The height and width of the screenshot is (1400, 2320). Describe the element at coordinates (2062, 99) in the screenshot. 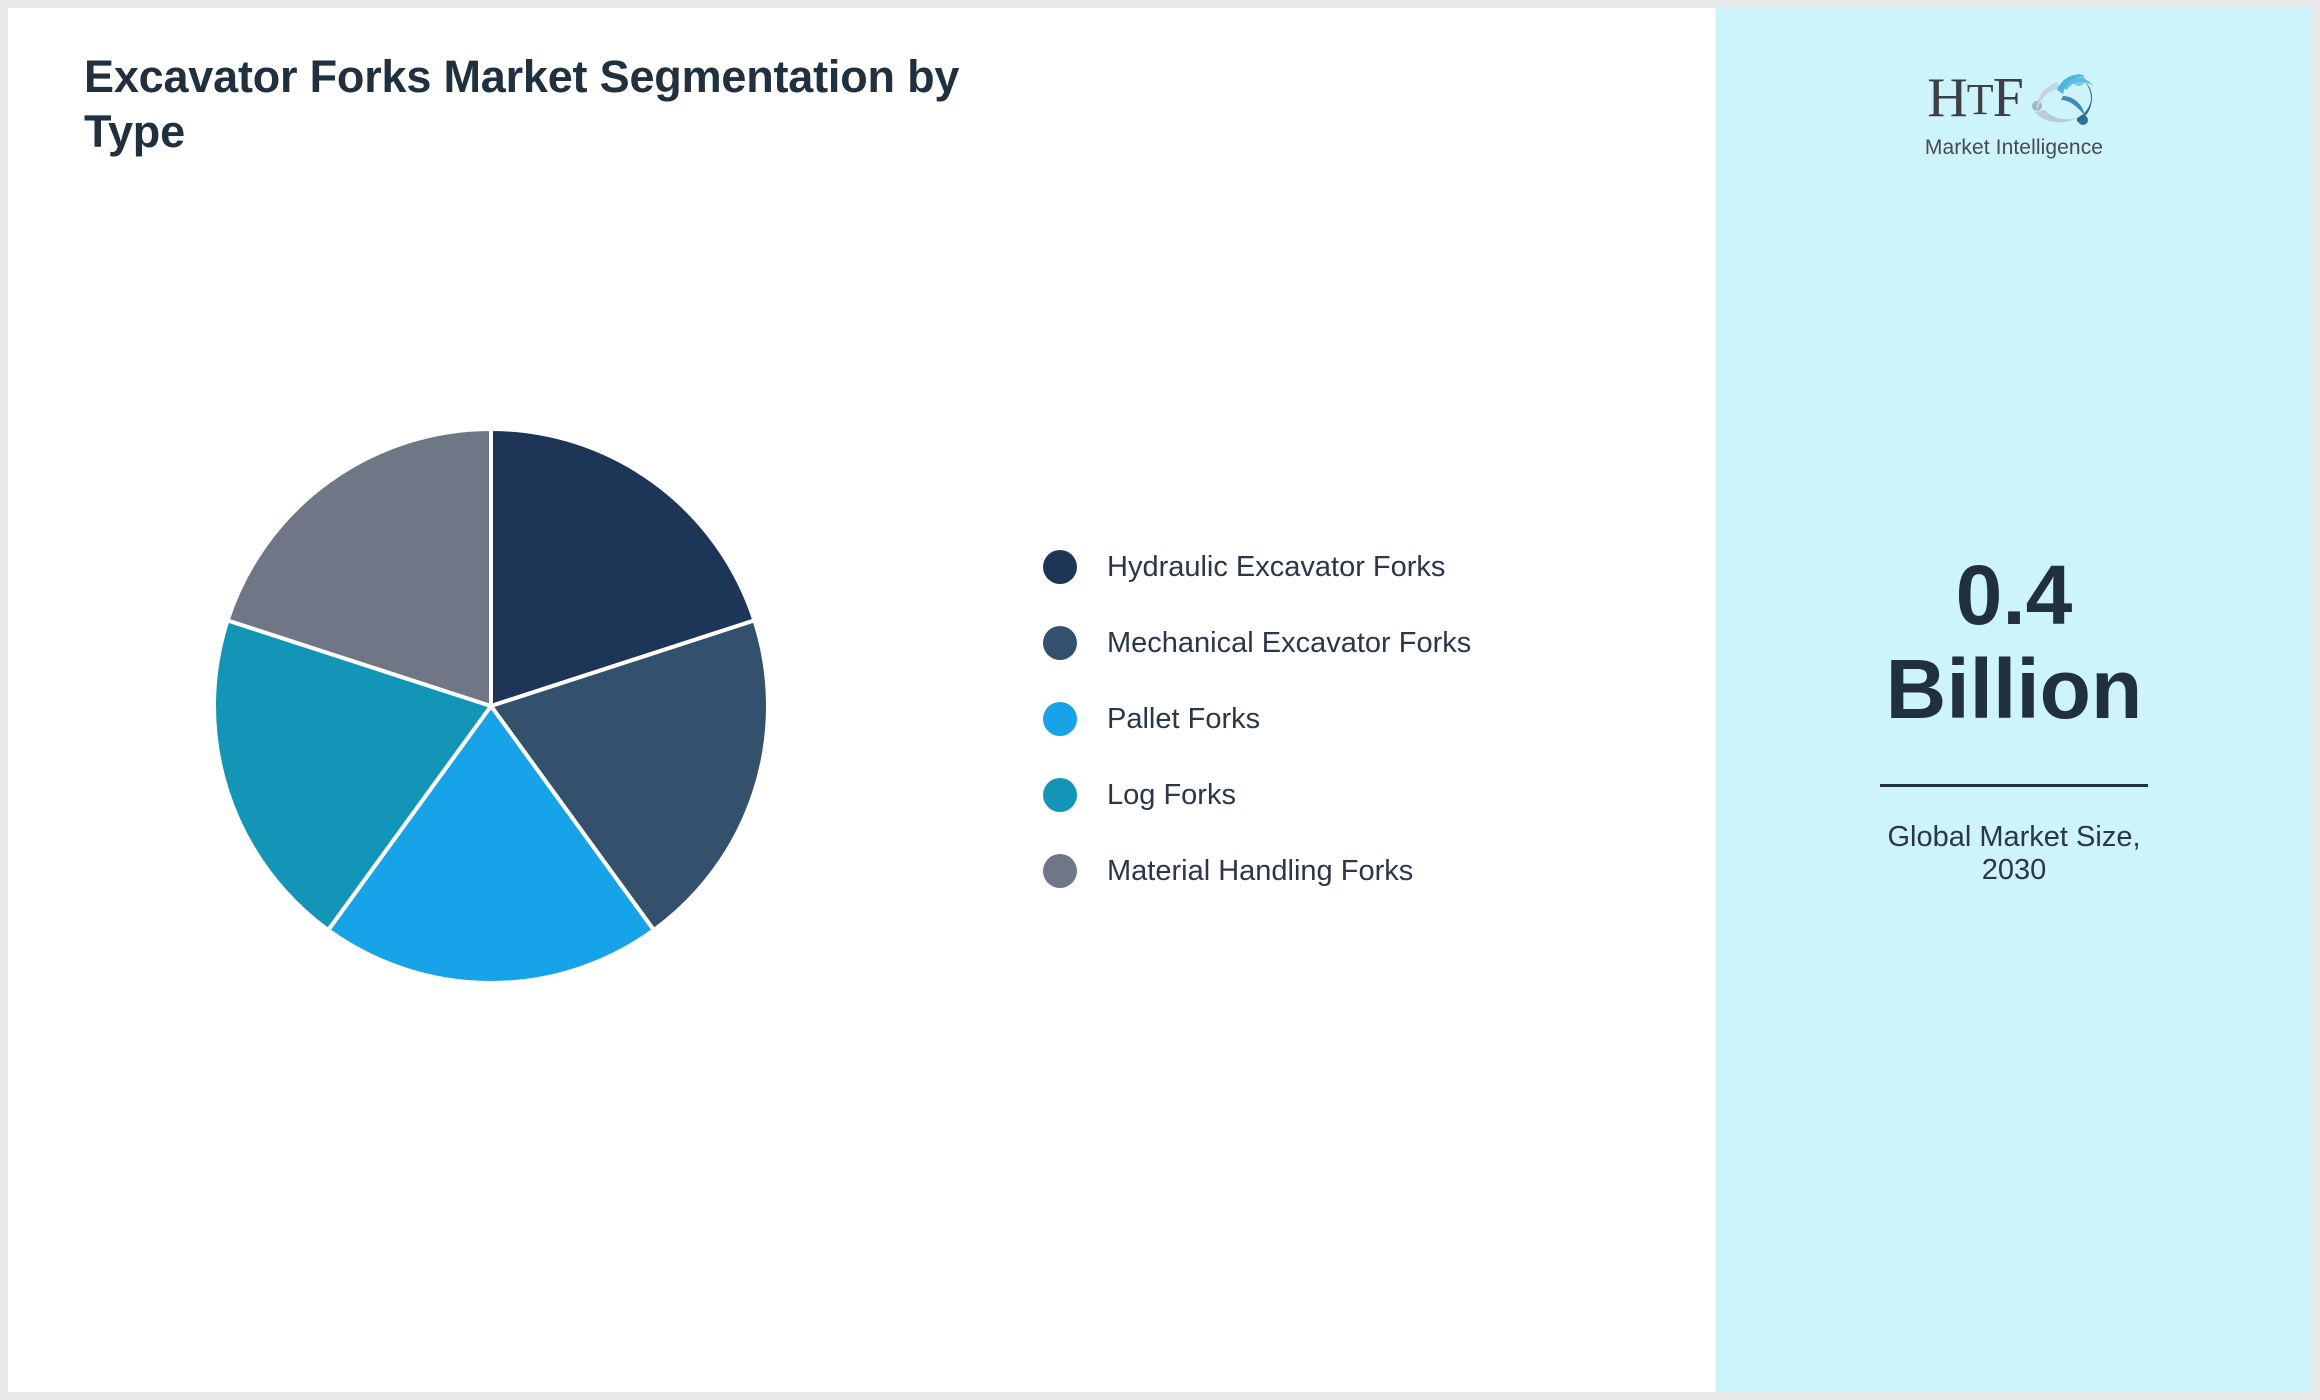

I see `htf-emblem-icon` at that location.